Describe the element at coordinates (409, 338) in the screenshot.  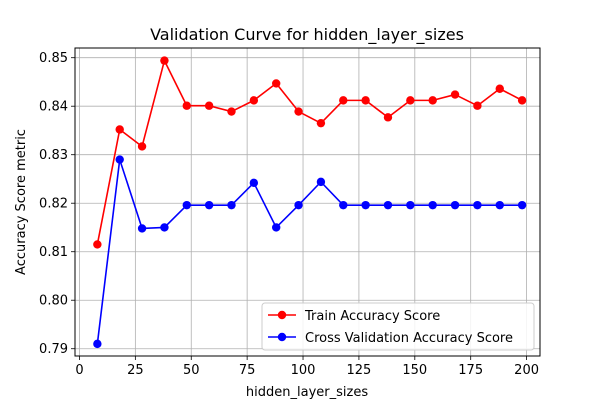
I see `legend-label-cv: Cross Validation Accuracy Score` at that location.